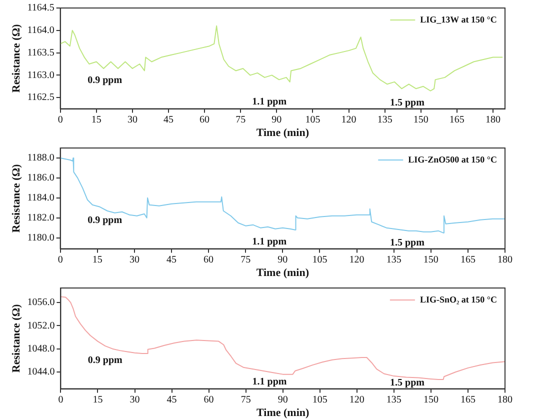 The width and height of the screenshot is (545, 420). Describe the element at coordinates (40, 75) in the screenshot. I see `y-tick-label: 1163.0` at that location.